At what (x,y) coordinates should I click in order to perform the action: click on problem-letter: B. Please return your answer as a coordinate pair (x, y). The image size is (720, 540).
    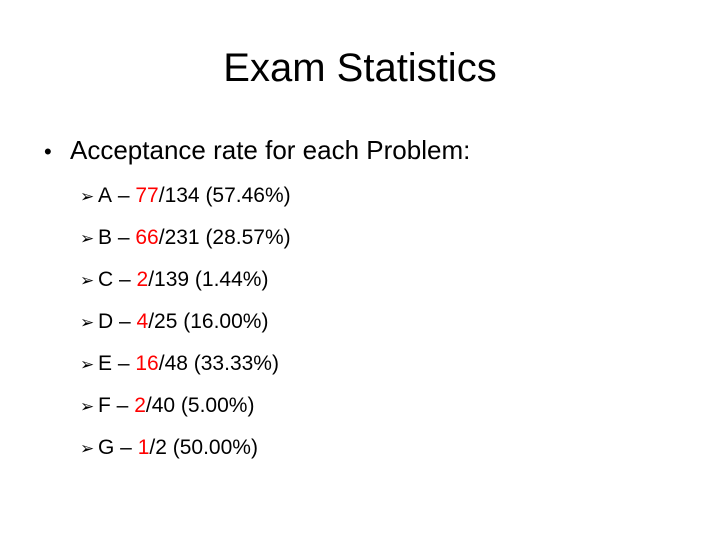
    Looking at the image, I should click on (105, 237).